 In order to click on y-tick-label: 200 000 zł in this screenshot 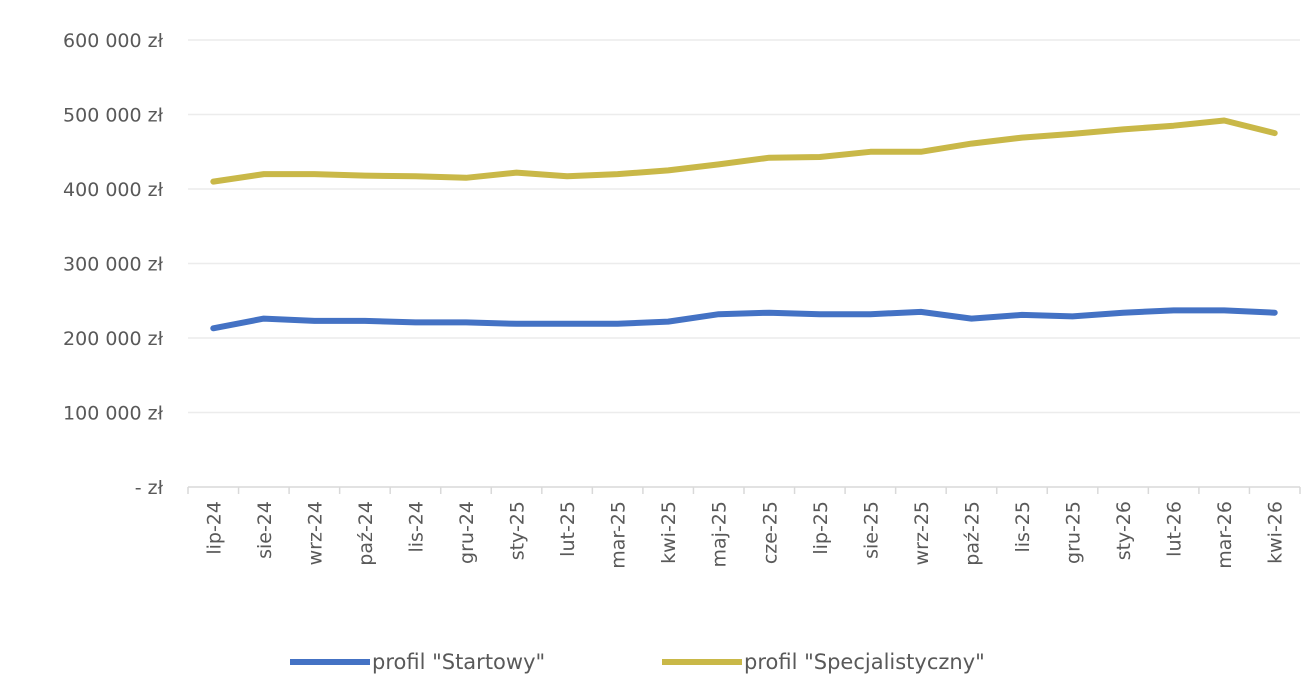, I will do `click(113, 339)`.